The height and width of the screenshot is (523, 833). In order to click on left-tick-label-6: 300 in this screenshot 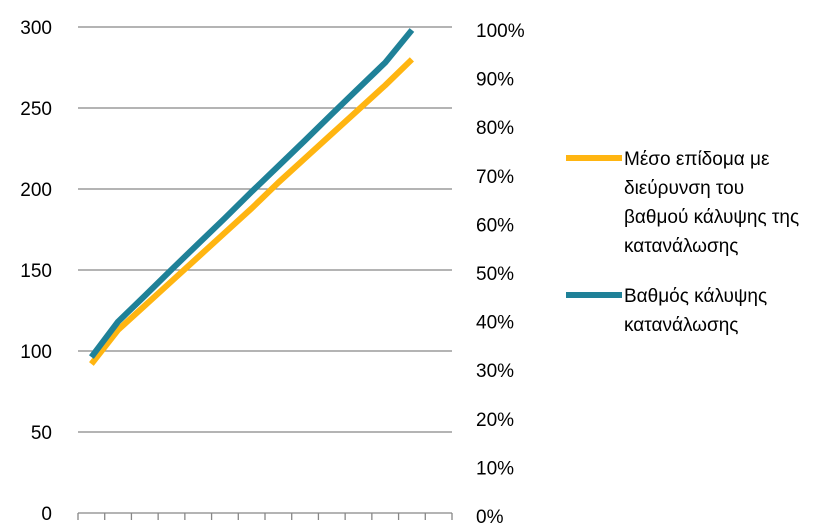, I will do `click(36, 28)`.